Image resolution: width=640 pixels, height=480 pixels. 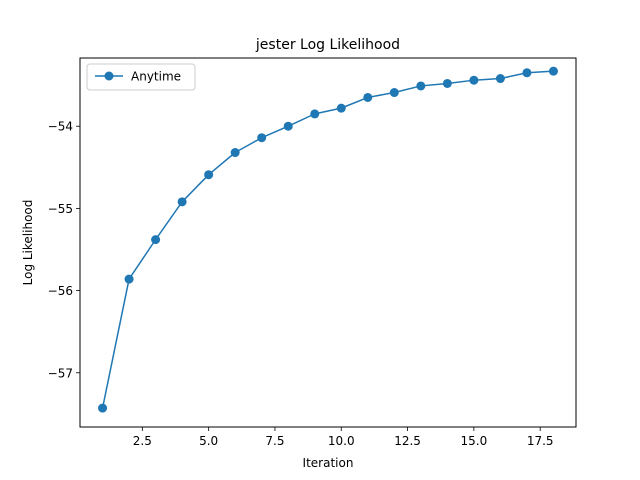 I want to click on x-tick-label: 7.5, so click(x=274, y=441).